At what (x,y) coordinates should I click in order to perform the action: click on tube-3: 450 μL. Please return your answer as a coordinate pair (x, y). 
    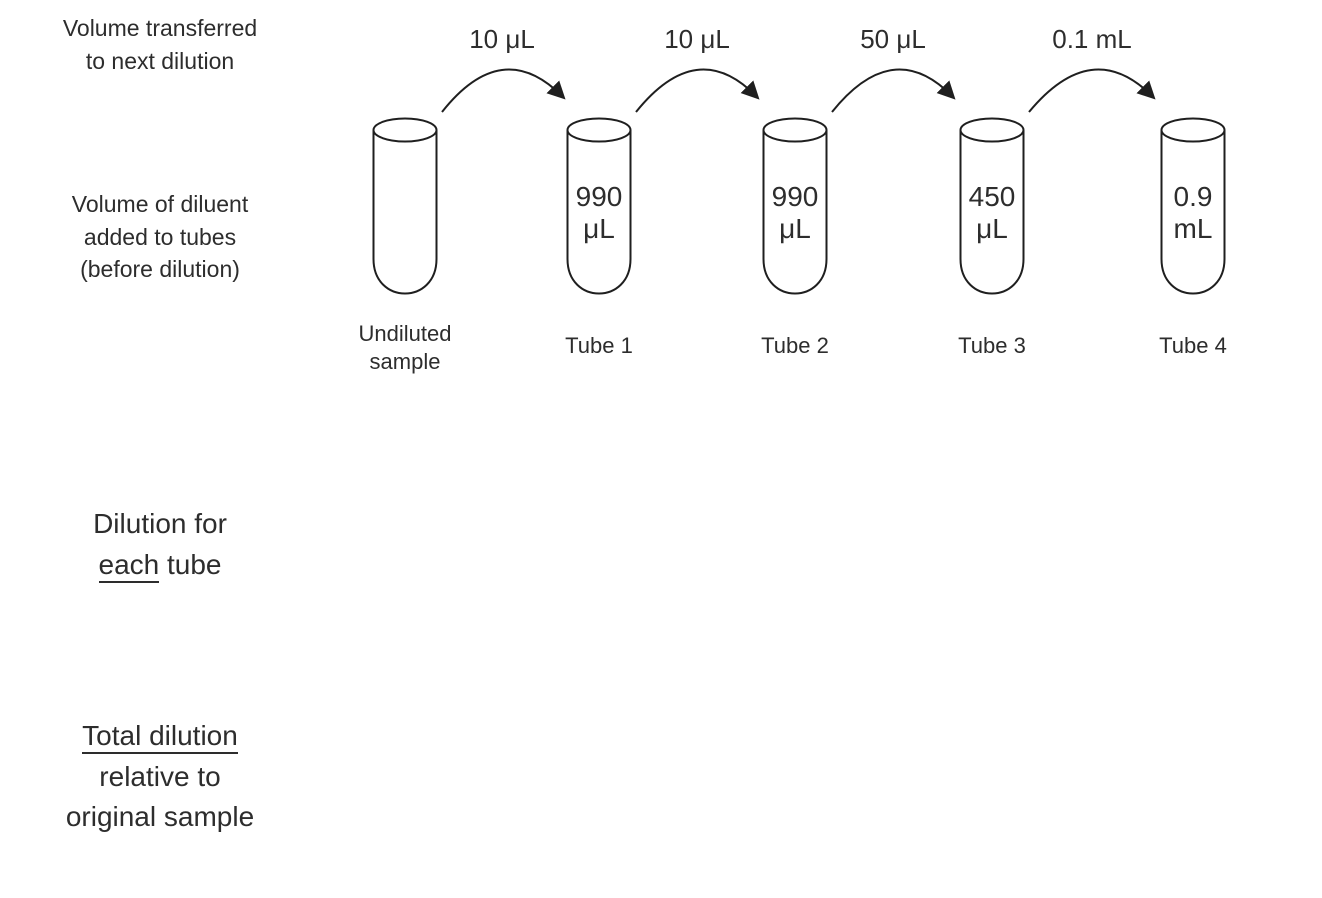
    Looking at the image, I should click on (992, 213).